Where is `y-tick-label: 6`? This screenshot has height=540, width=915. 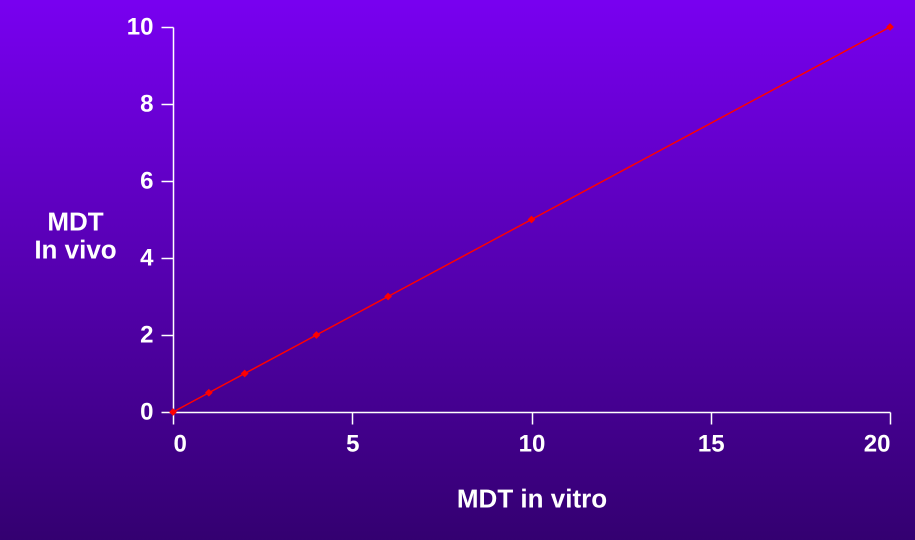 y-tick-label: 6 is located at coordinates (147, 181).